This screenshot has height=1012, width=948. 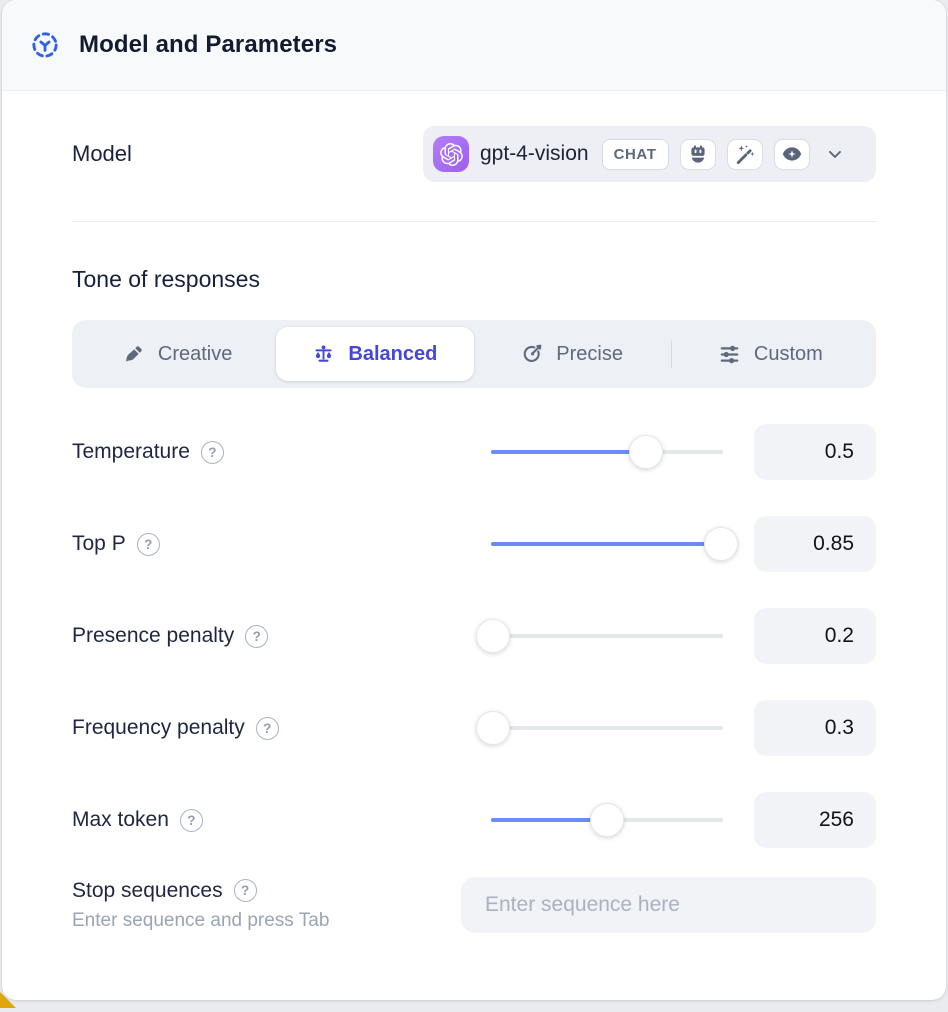 What do you see at coordinates (635, 154) in the screenshot?
I see `chat-type-badge: CHAT` at bounding box center [635, 154].